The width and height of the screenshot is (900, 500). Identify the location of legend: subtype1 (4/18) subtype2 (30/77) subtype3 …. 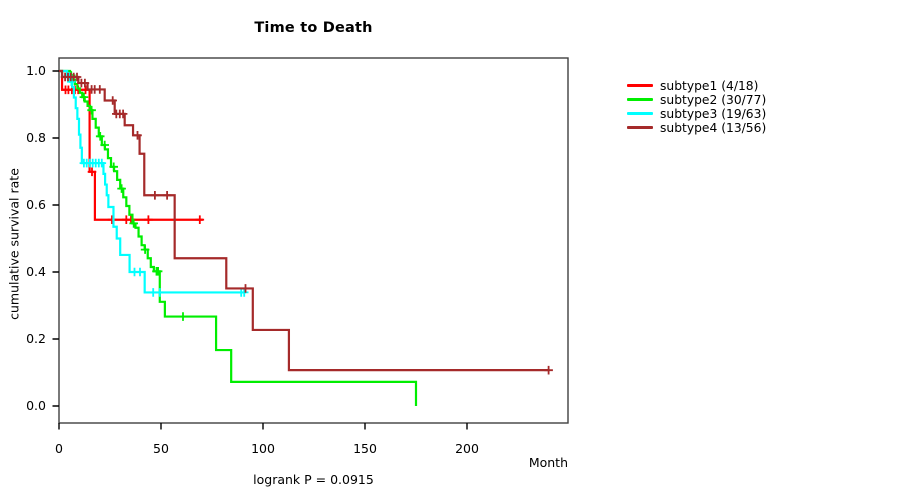
(727, 109).